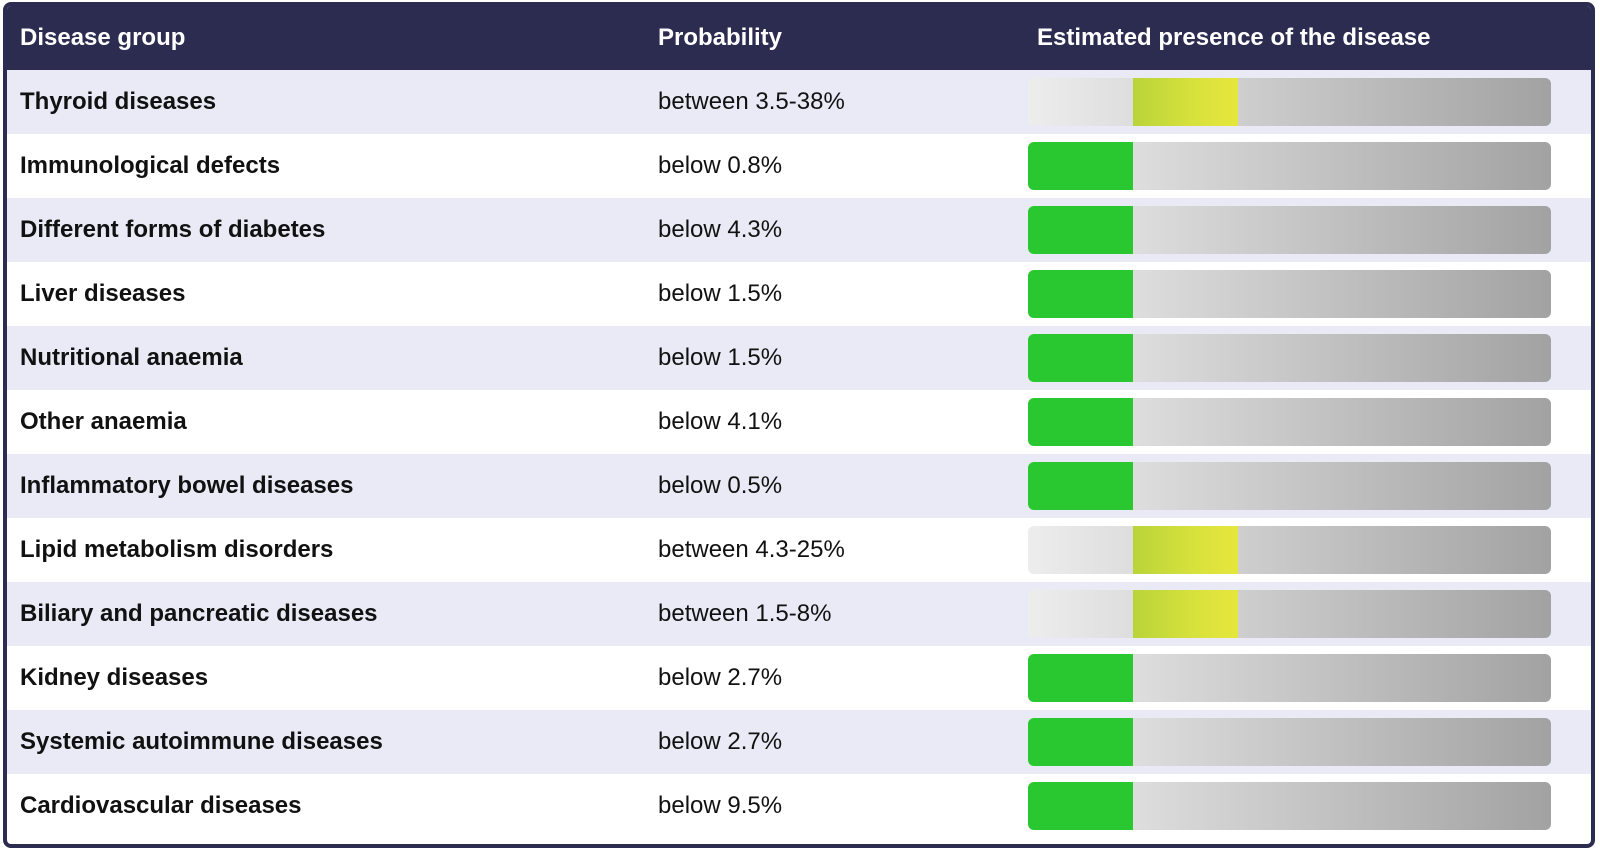  What do you see at coordinates (103, 293) in the screenshot?
I see `disease-group-cell: Liver diseases` at bounding box center [103, 293].